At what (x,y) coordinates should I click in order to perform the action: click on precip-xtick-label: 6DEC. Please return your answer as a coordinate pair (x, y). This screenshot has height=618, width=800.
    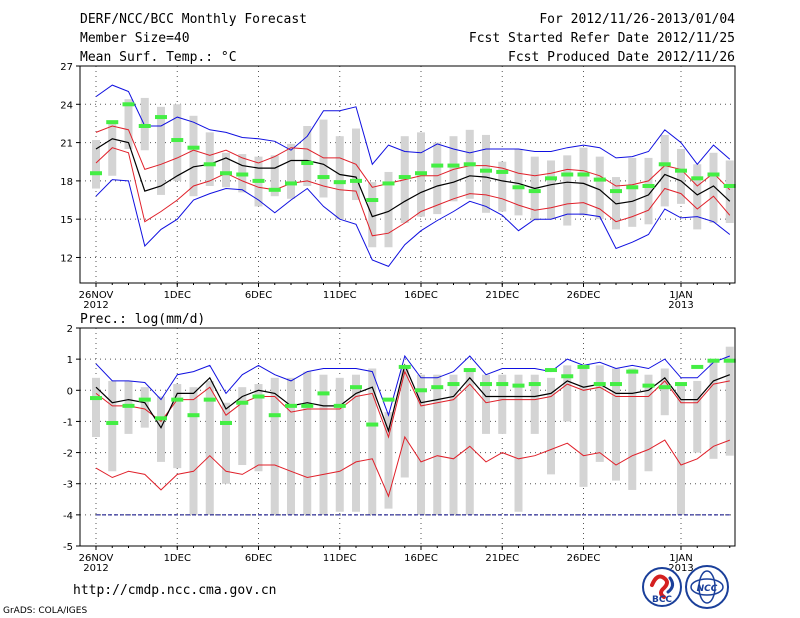
    Looking at the image, I should click on (258, 558).